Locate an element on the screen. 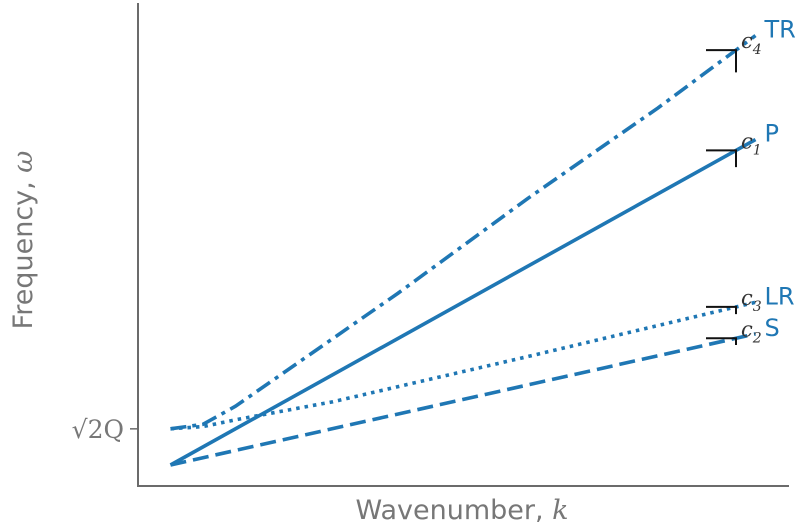 The height and width of the screenshot is (529, 803). slope-marker-lr is located at coordinates (721, 310).